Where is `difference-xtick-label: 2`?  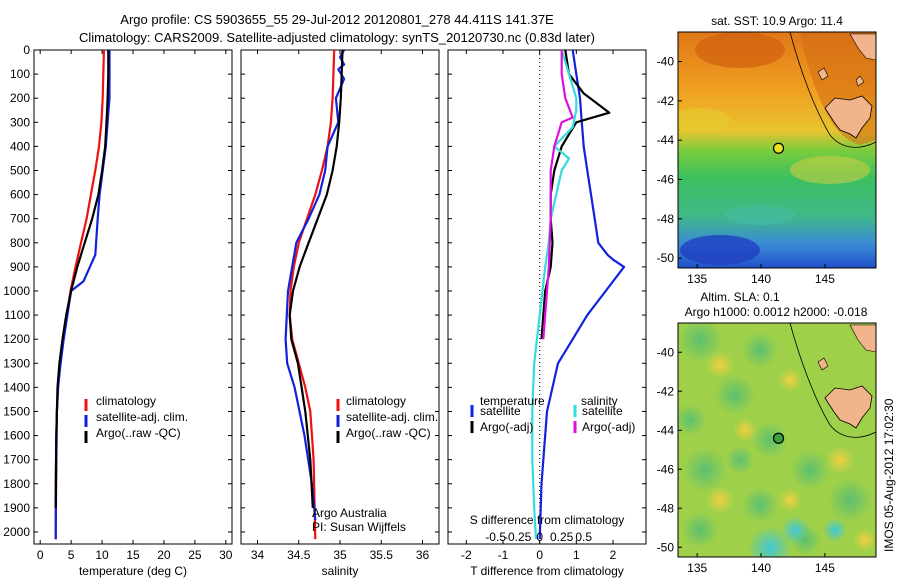
difference-xtick-label: 2 is located at coordinates (613, 555).